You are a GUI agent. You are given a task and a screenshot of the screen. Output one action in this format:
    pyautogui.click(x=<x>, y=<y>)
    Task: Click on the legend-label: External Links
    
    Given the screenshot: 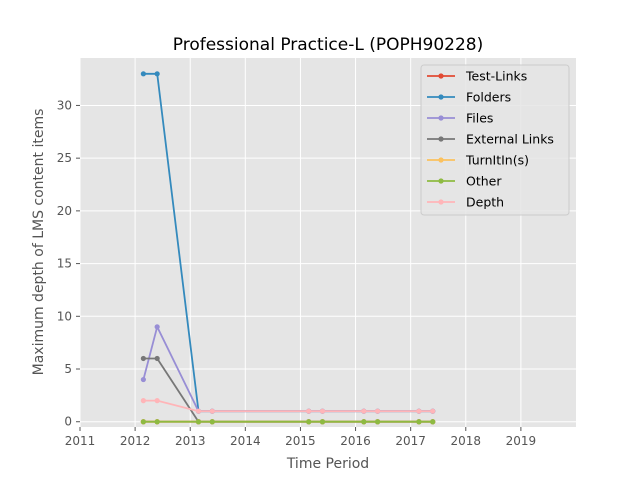 What is the action you would take?
    pyautogui.click(x=510, y=139)
    